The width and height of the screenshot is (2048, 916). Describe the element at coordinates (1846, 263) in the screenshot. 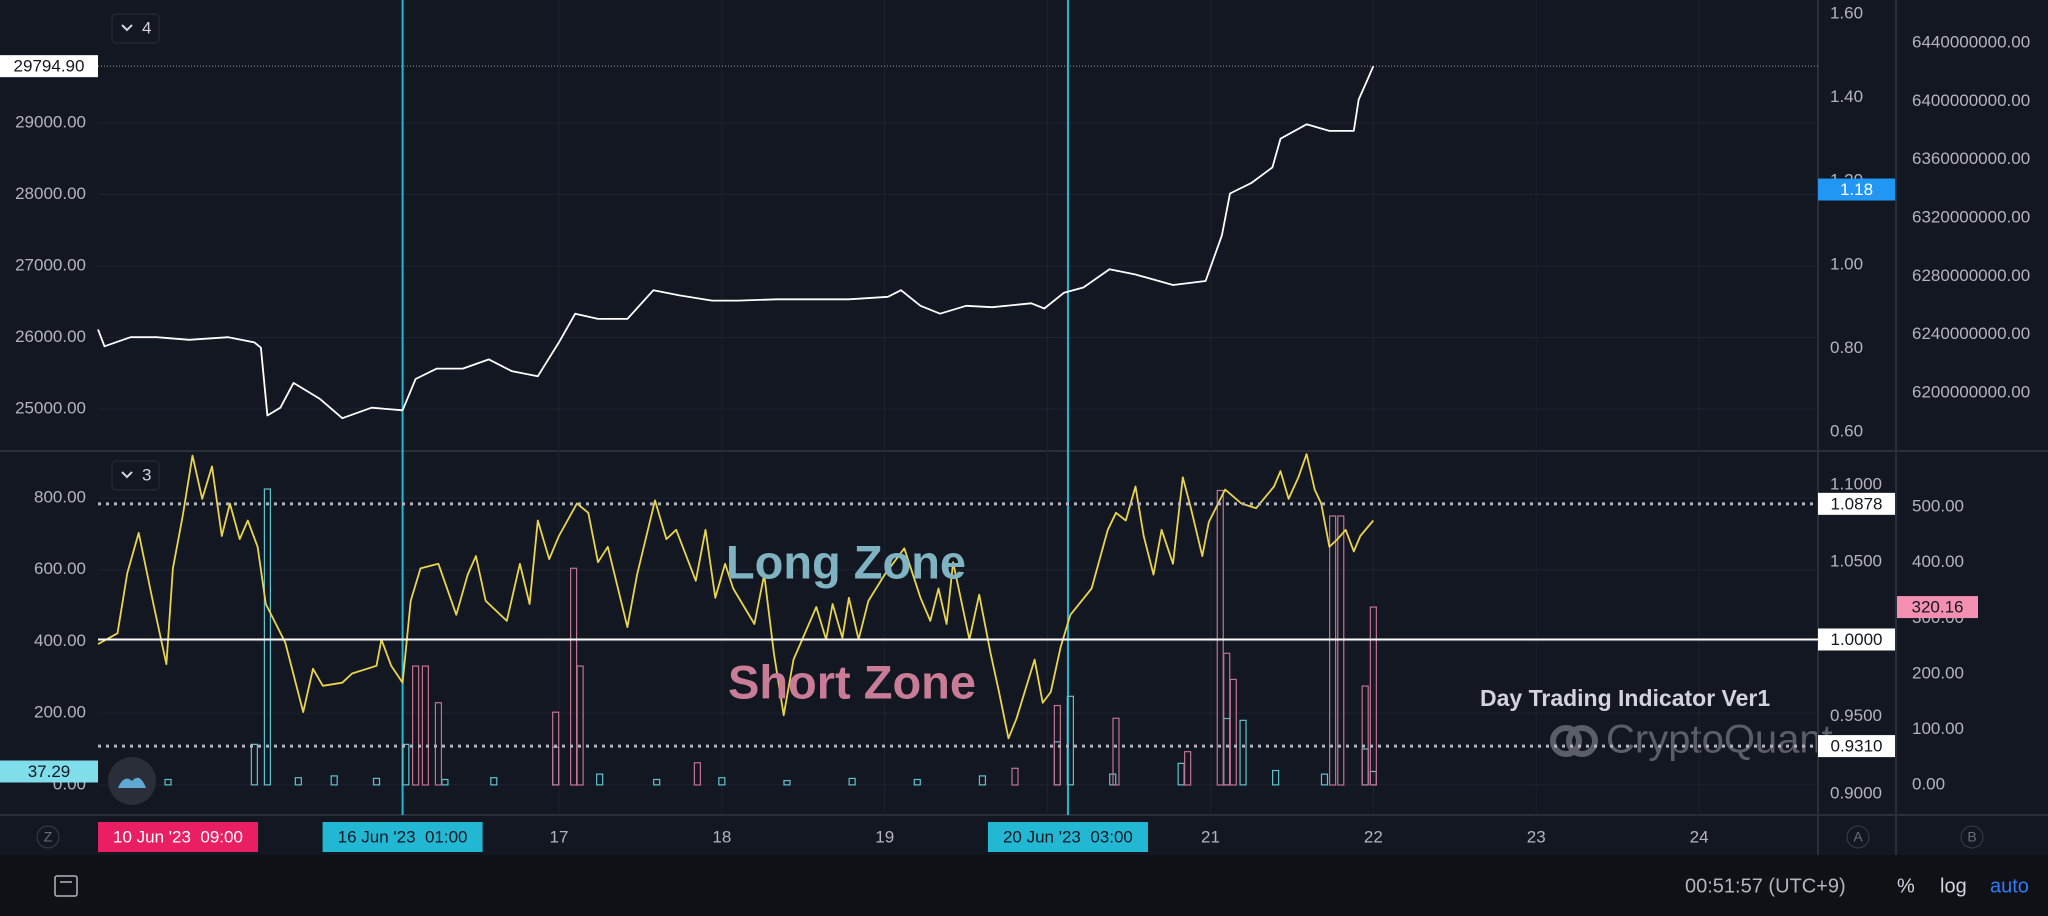

I see `y-tick-label: 1.00` at that location.